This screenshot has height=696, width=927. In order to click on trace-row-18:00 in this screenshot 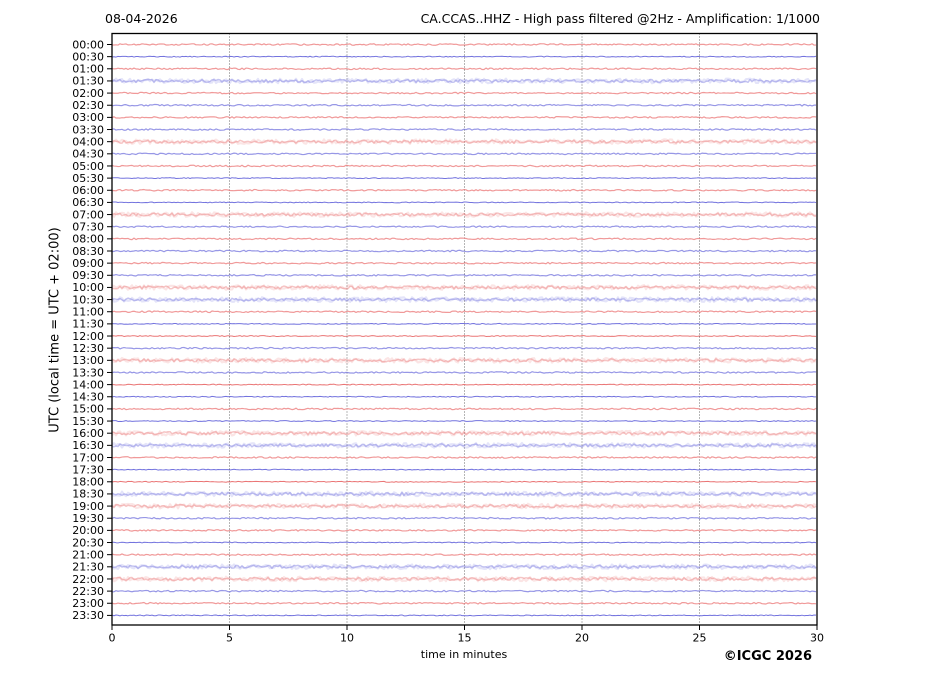, I will do `click(464, 481)`.